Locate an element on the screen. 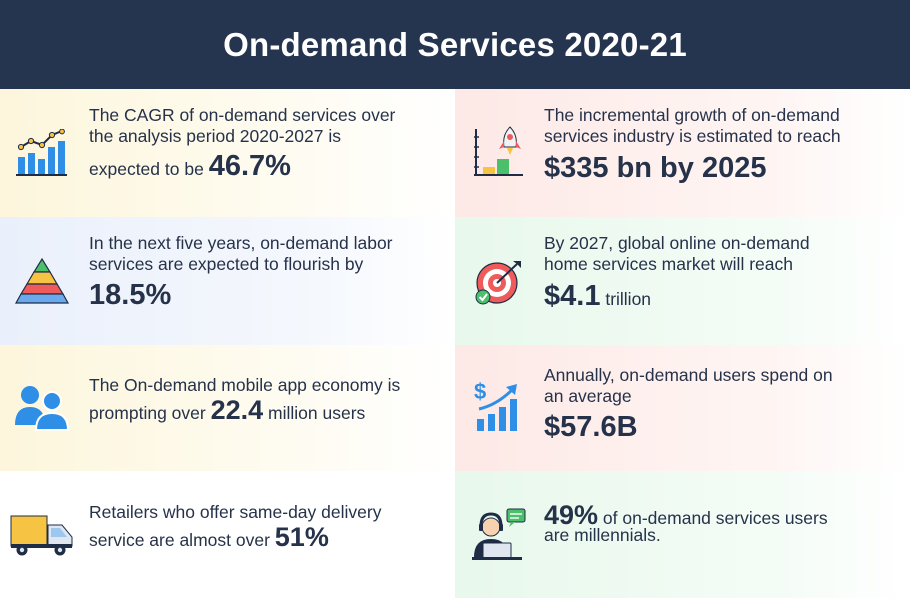  stat-value: $335 bn by 2025 is located at coordinates (655, 168).